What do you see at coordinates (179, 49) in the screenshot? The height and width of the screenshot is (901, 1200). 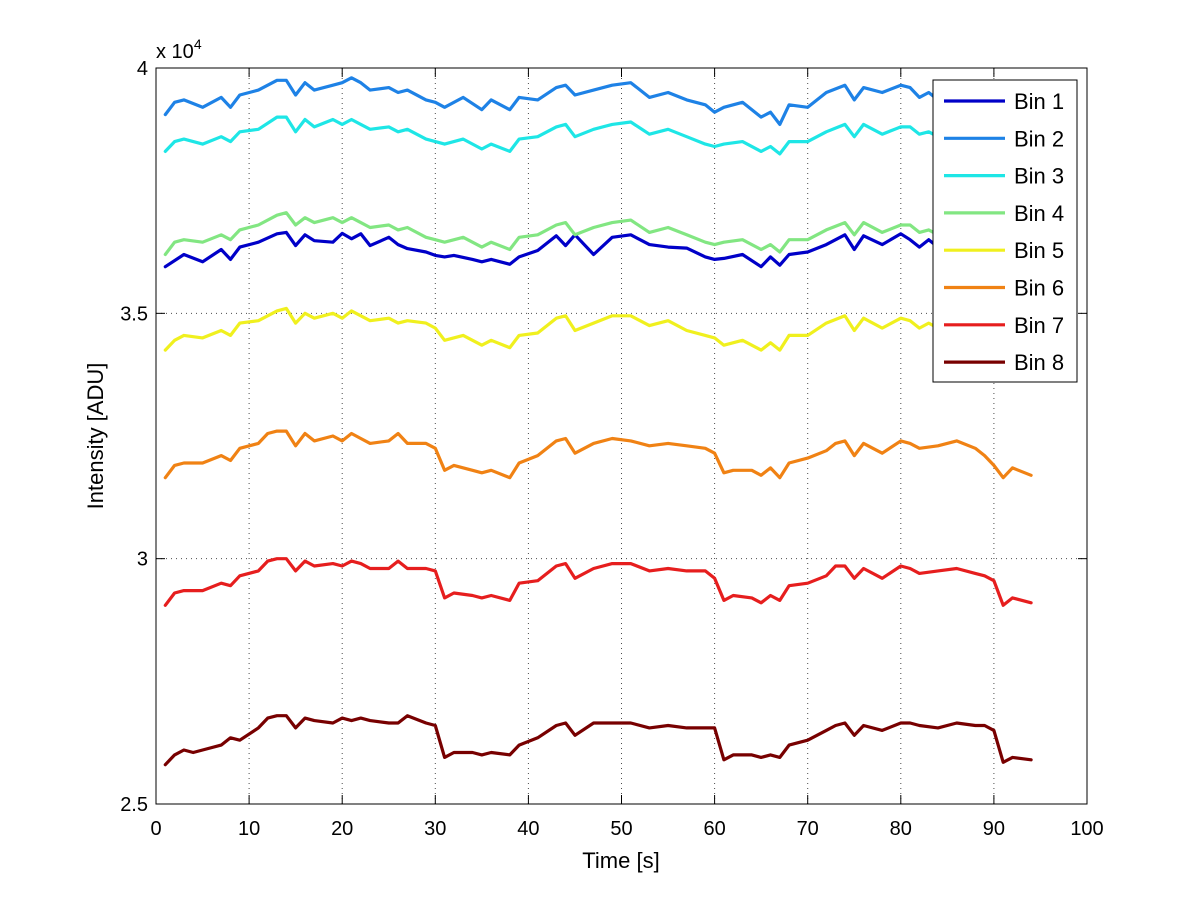 I see `y-exponent-label: x 104` at bounding box center [179, 49].